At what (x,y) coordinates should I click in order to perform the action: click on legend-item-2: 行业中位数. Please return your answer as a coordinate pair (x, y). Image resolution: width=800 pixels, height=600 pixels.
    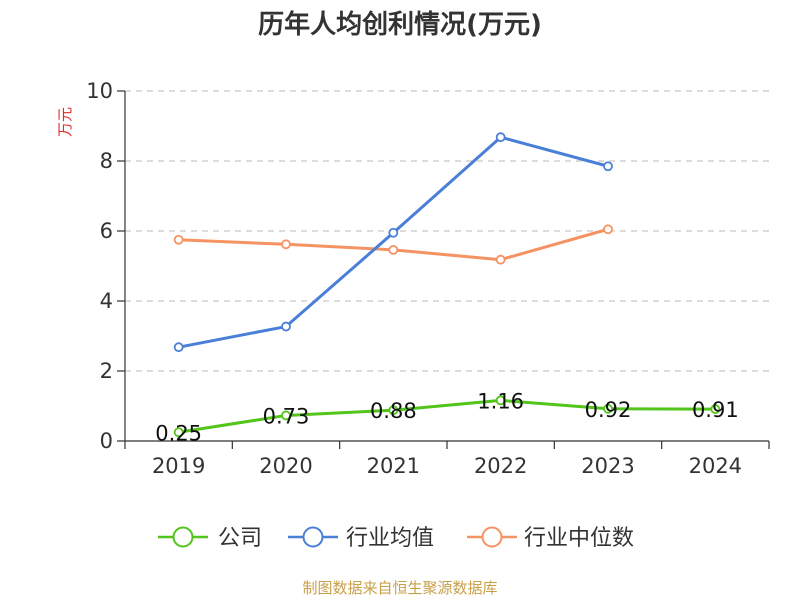
    Looking at the image, I should click on (550, 538).